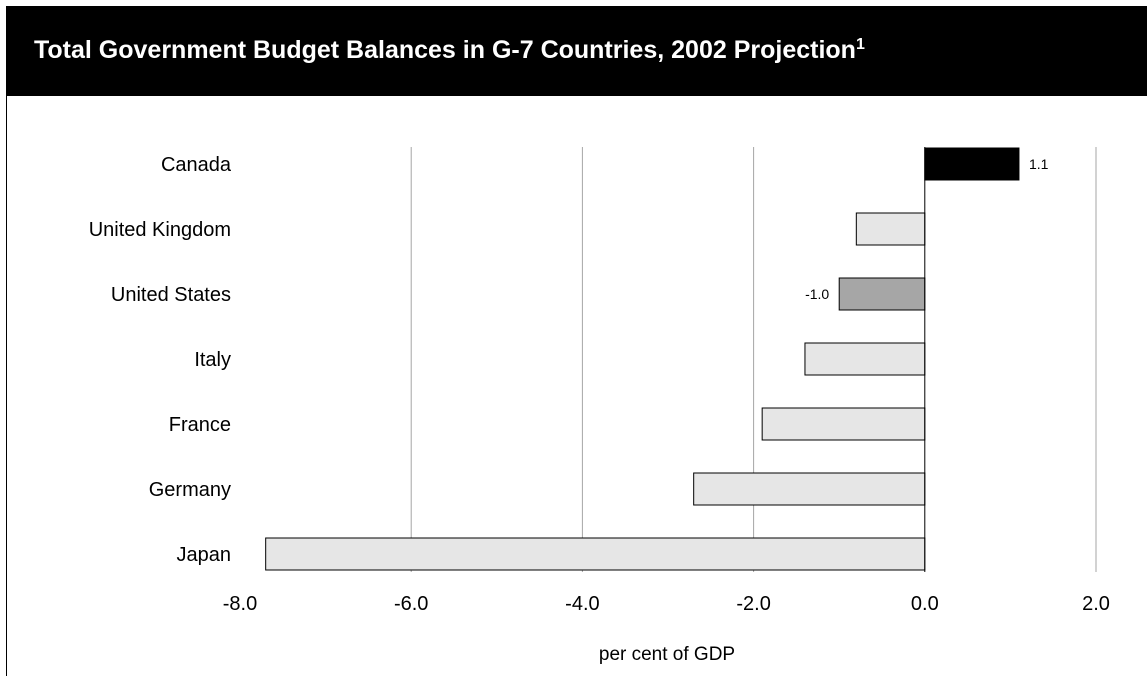  I want to click on category-label: United States, so click(171, 295).